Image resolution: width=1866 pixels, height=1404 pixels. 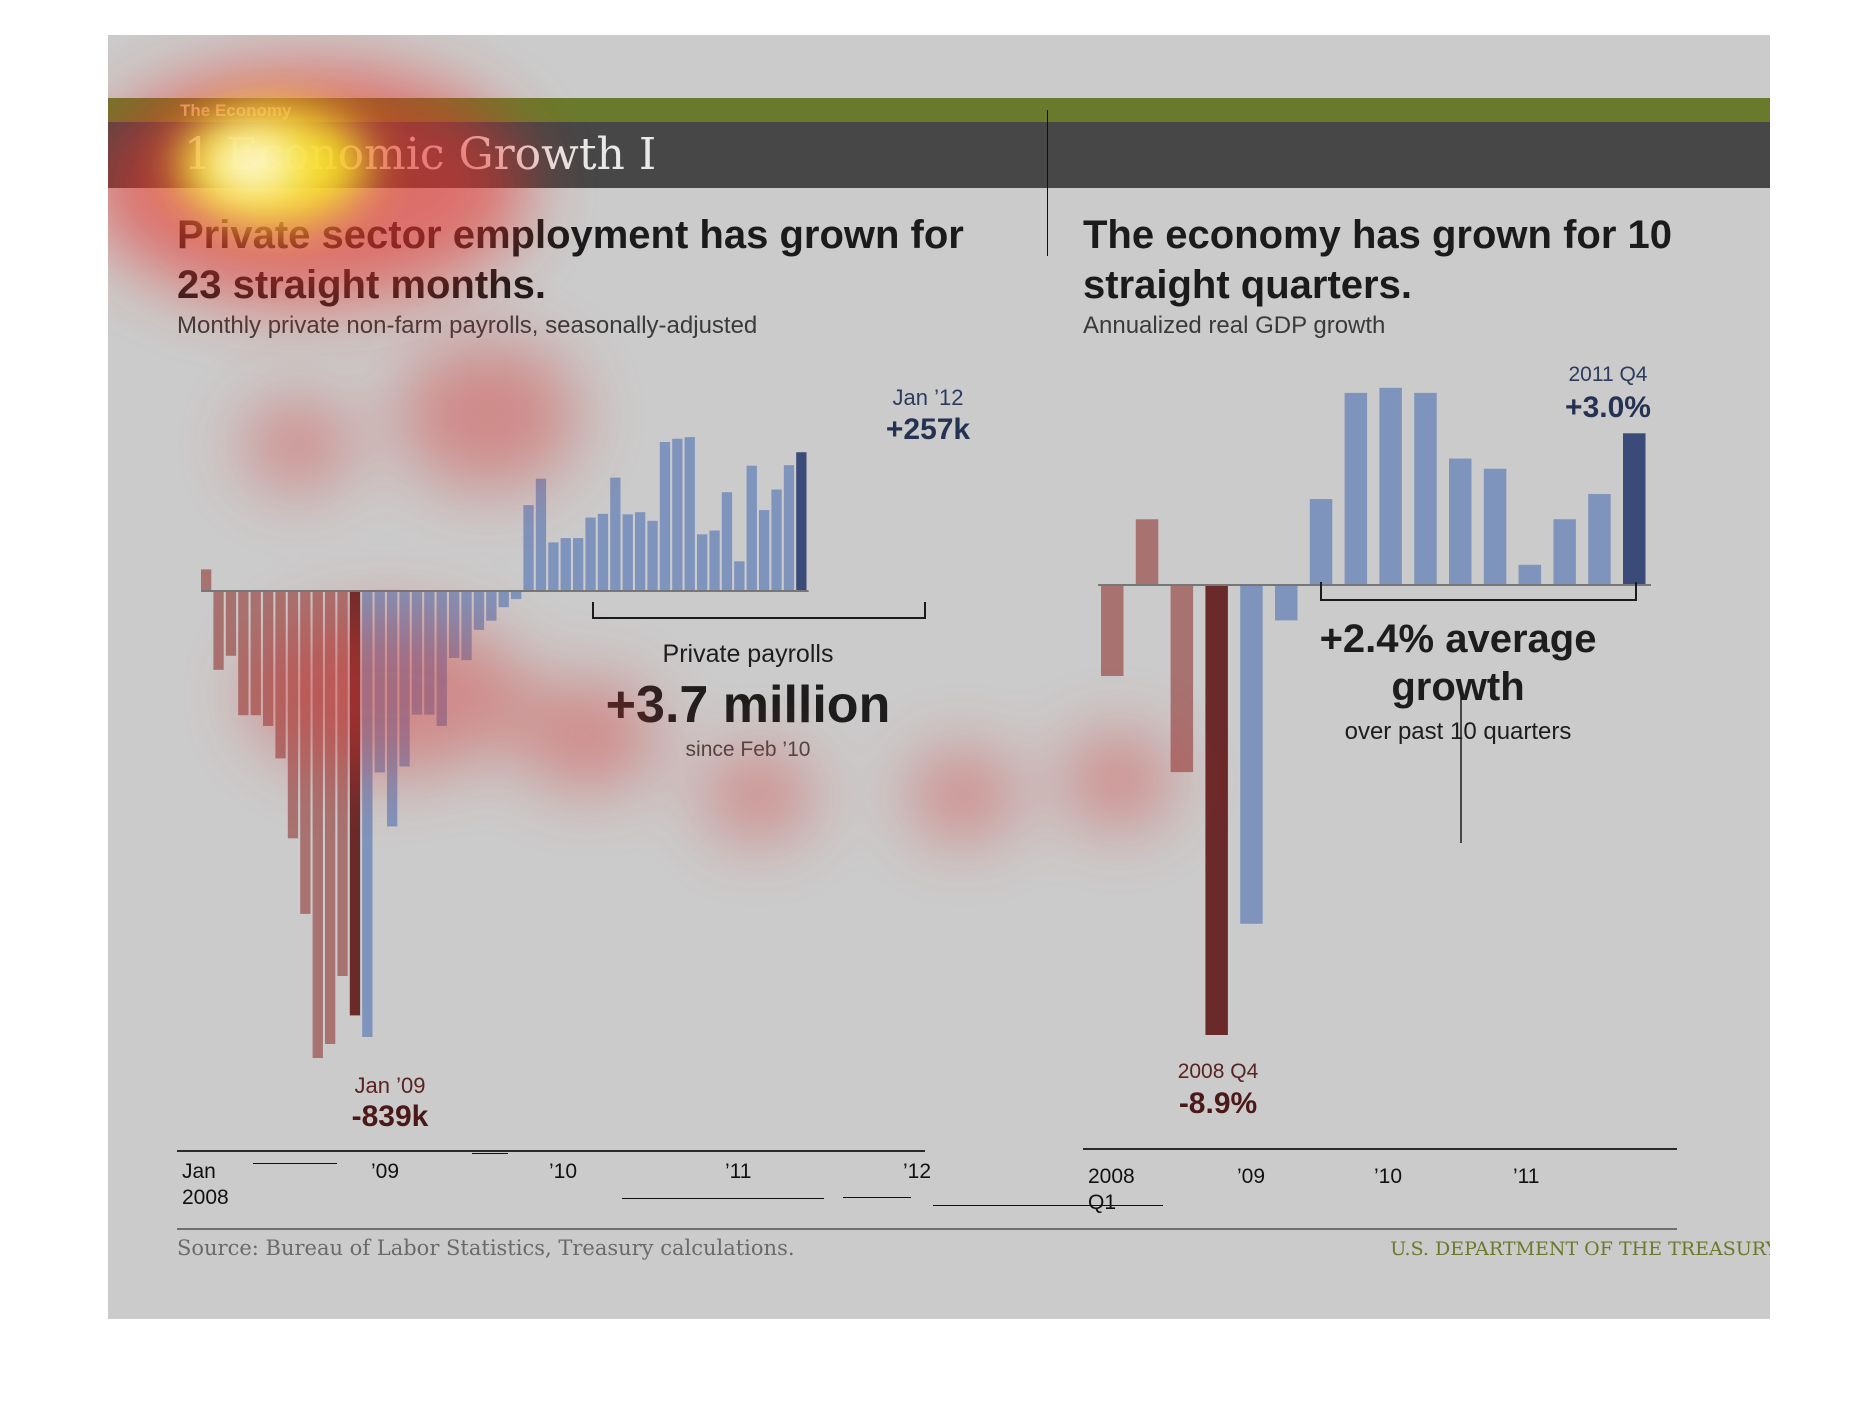 What do you see at coordinates (748, 749) in the screenshot?
I see `payrolls-annotation-note: since Feb ’10` at bounding box center [748, 749].